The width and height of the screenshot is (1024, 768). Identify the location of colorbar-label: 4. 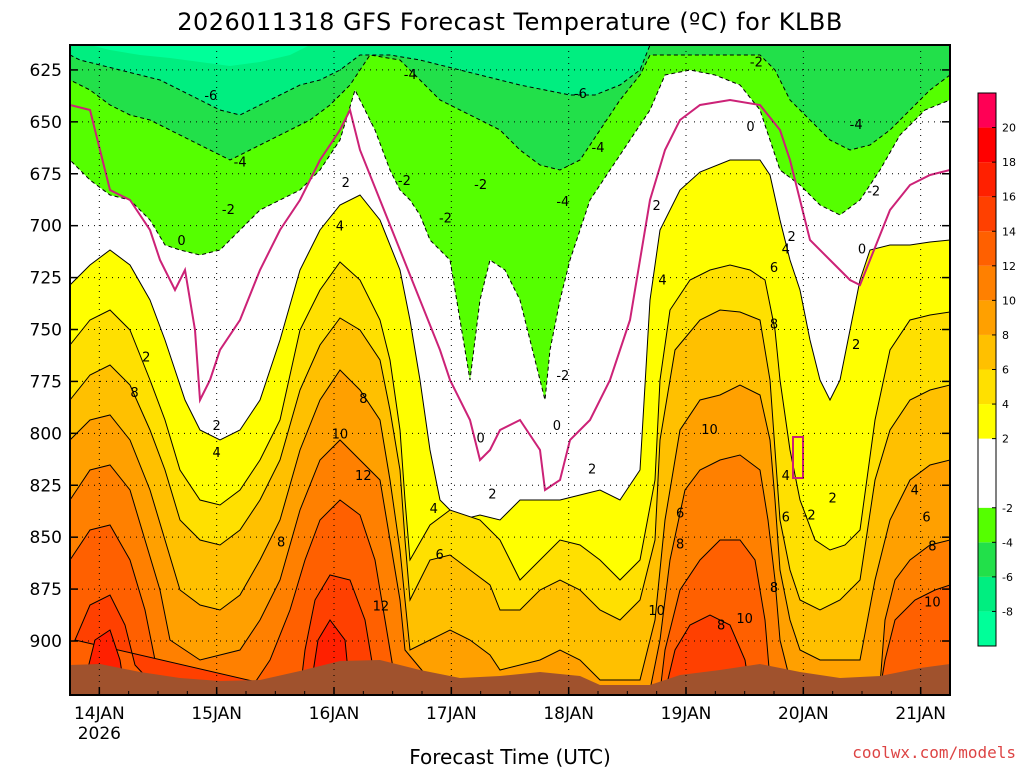
(1005, 404).